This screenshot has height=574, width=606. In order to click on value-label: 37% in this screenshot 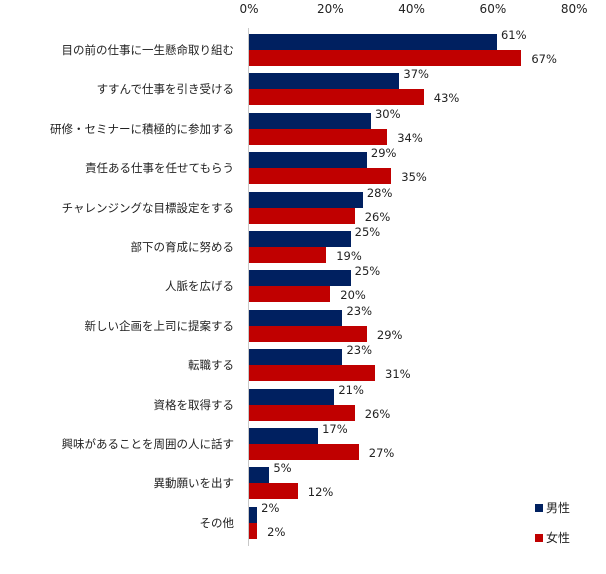, I will do `click(416, 74)`.